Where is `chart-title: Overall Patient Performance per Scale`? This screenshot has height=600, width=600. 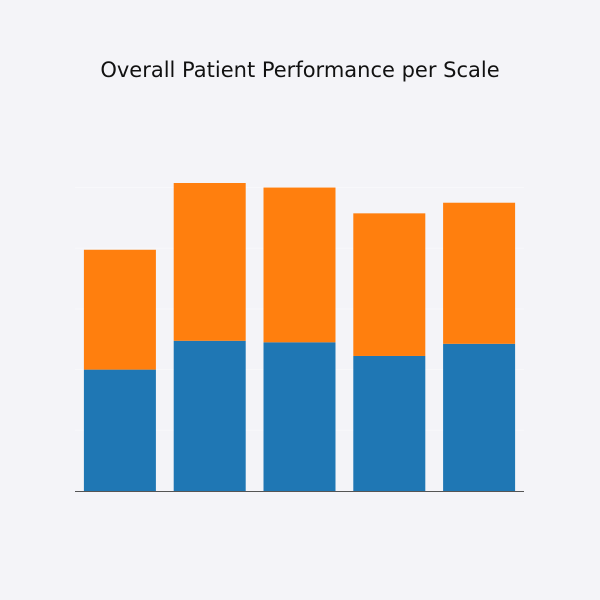
chart-title: Overall Patient Performance per Scale is located at coordinates (300, 70).